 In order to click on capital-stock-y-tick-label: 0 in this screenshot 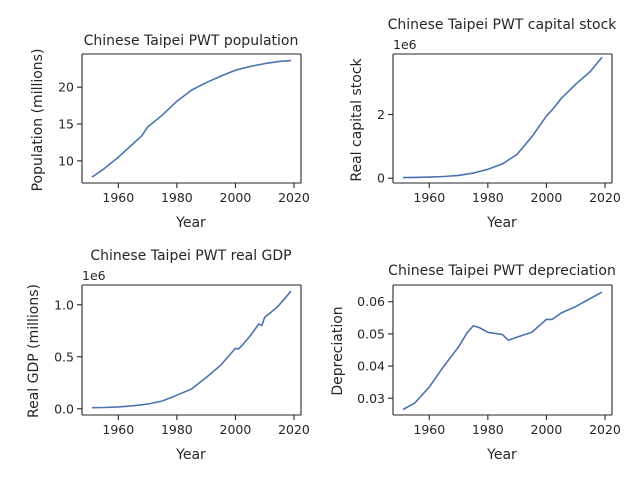, I will do `click(381, 178)`.